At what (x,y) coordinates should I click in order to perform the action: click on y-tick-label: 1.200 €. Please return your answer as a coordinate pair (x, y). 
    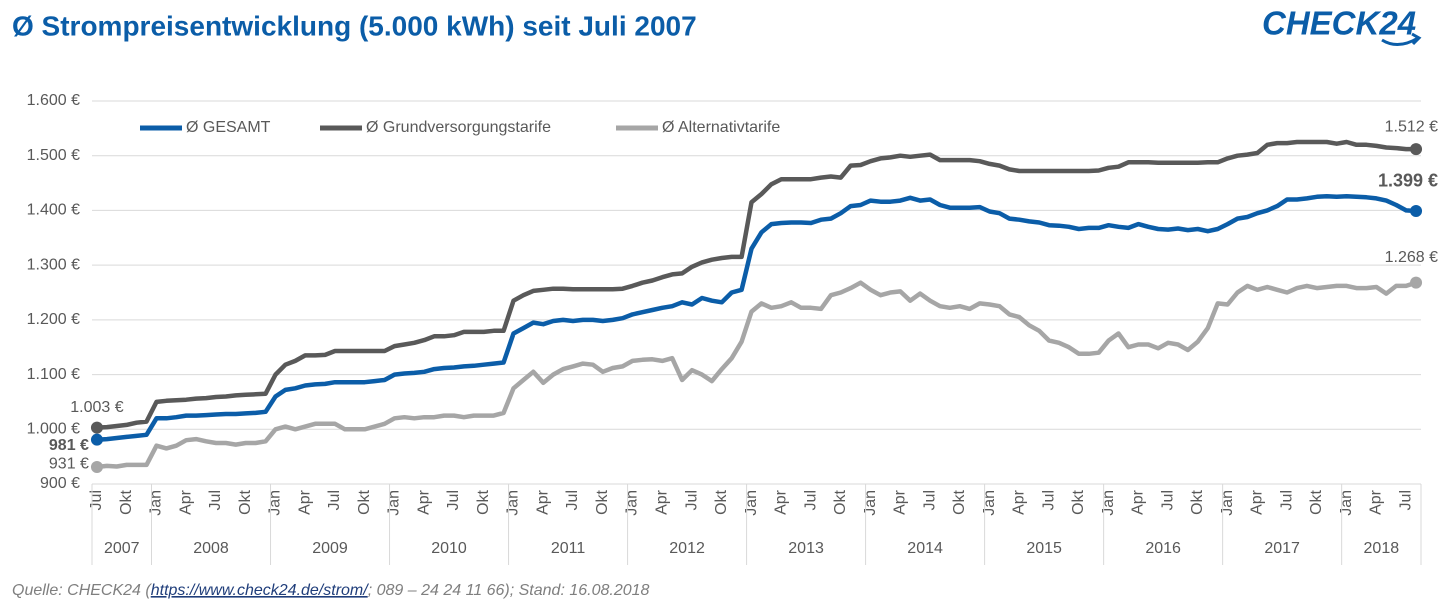
    Looking at the image, I should click on (53, 319).